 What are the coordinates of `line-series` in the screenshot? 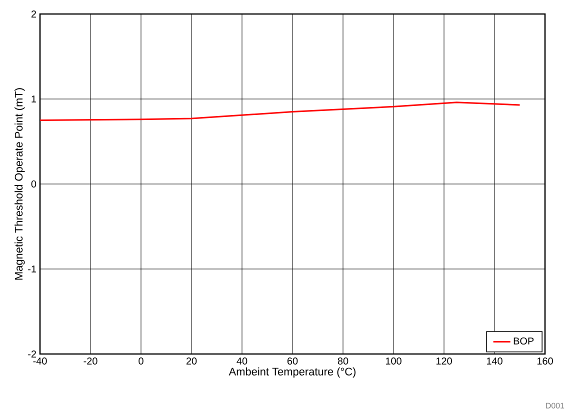 It's located at (280, 111).